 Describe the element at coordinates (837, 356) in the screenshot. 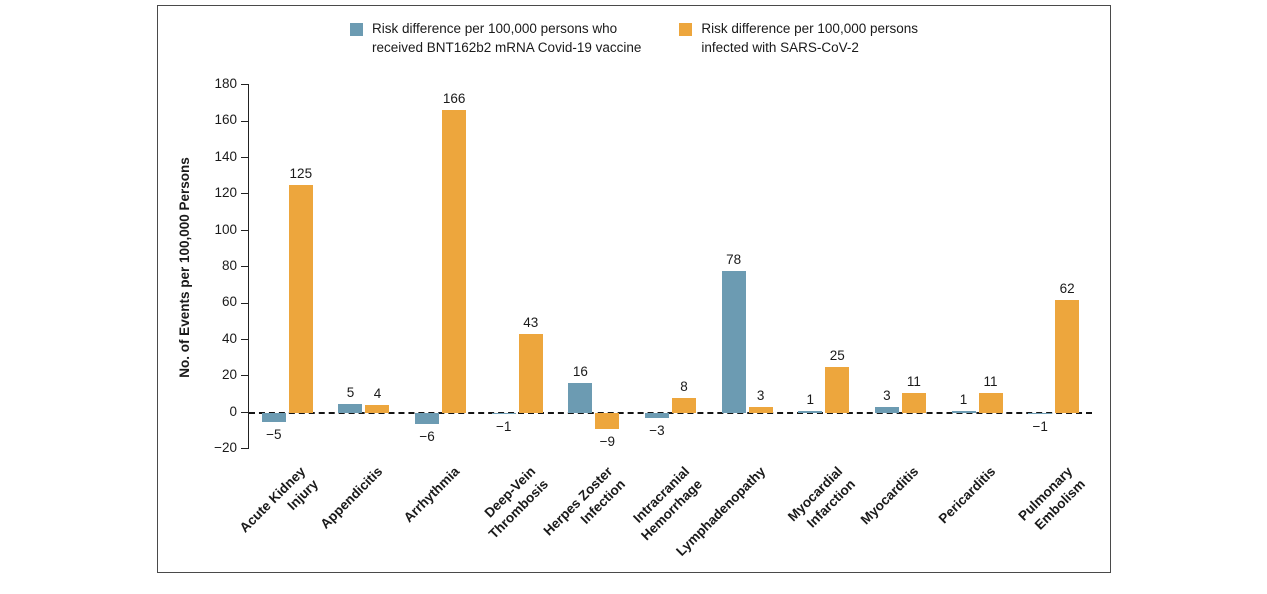

I see `bar-value-label: 25` at that location.